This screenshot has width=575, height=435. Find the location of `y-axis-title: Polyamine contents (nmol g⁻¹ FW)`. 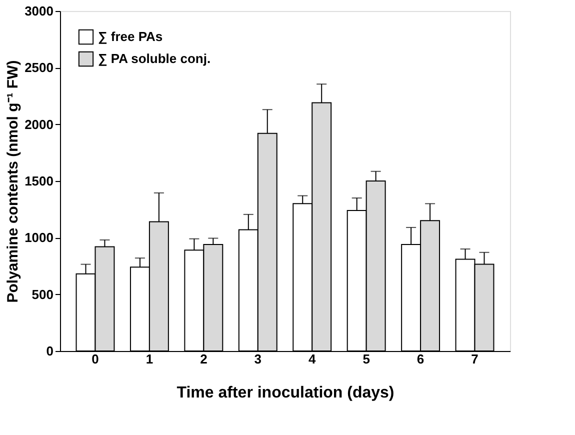

y-axis-title: Polyamine contents (nmol g⁻¹ FW) is located at coordinates (13, 181).